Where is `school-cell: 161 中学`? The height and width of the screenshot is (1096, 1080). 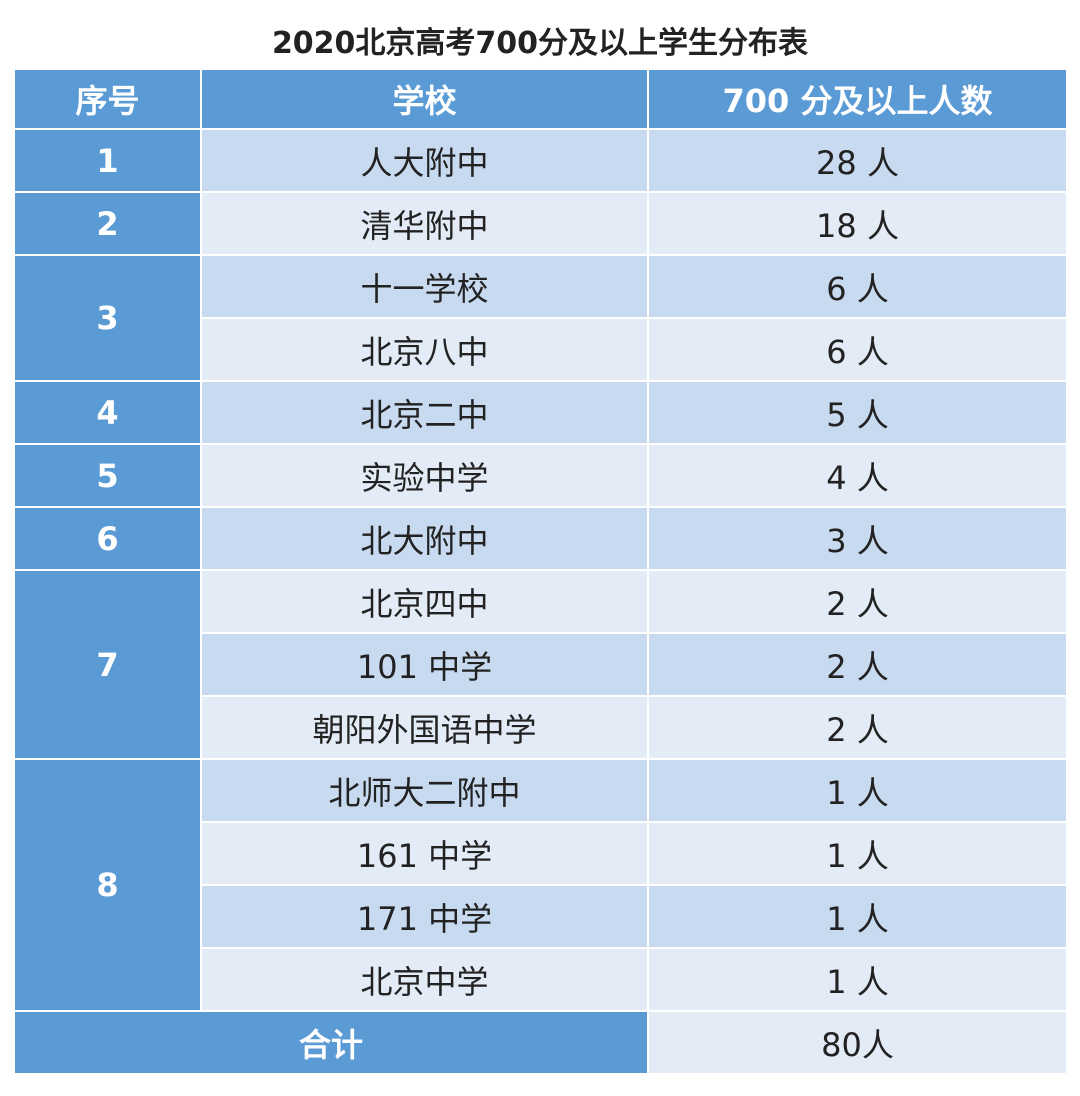 school-cell: 161 中学 is located at coordinates (424, 853).